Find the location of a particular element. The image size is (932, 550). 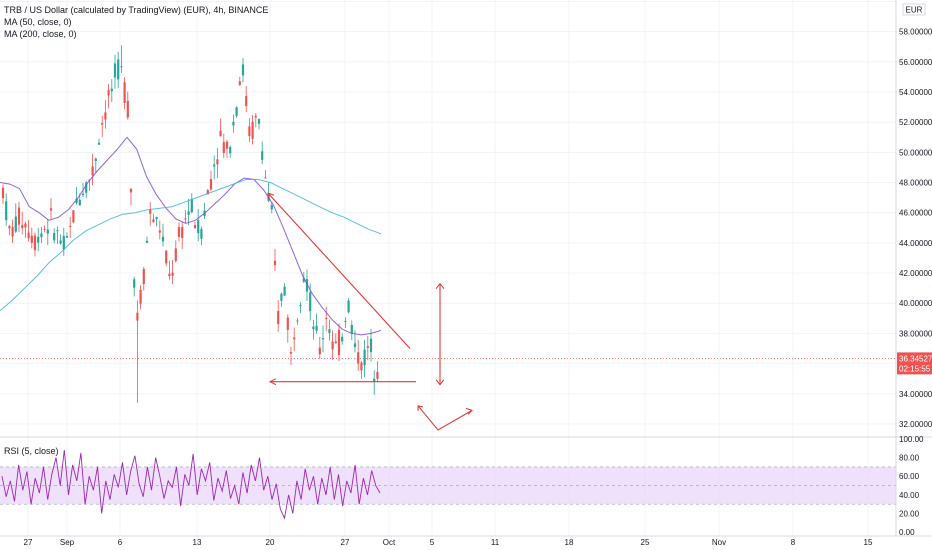

ma50-legend: MA (50, close, 0) is located at coordinates (38, 22).